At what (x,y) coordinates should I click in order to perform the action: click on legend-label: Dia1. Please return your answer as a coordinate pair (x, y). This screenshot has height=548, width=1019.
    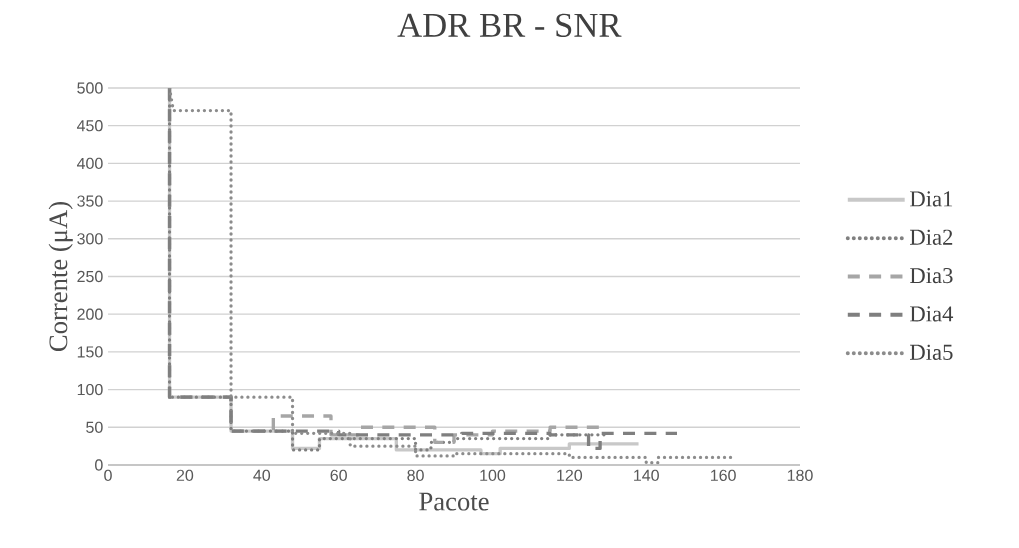
    Looking at the image, I should click on (931, 199).